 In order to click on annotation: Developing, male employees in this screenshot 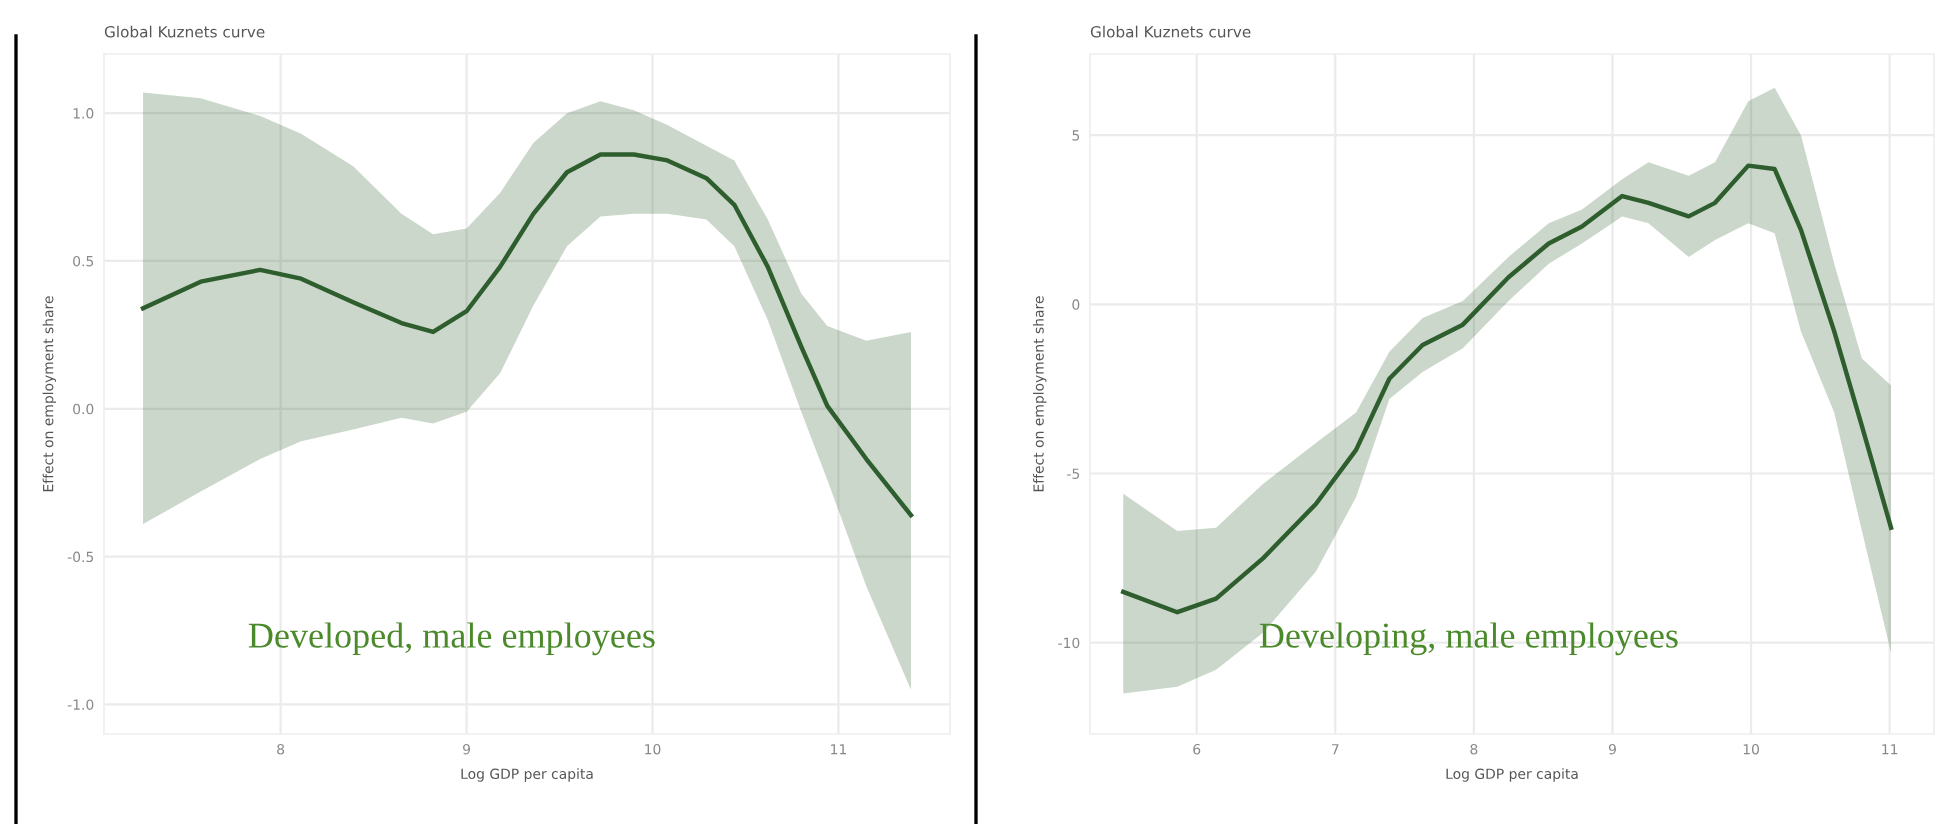, I will do `click(1468, 639)`.